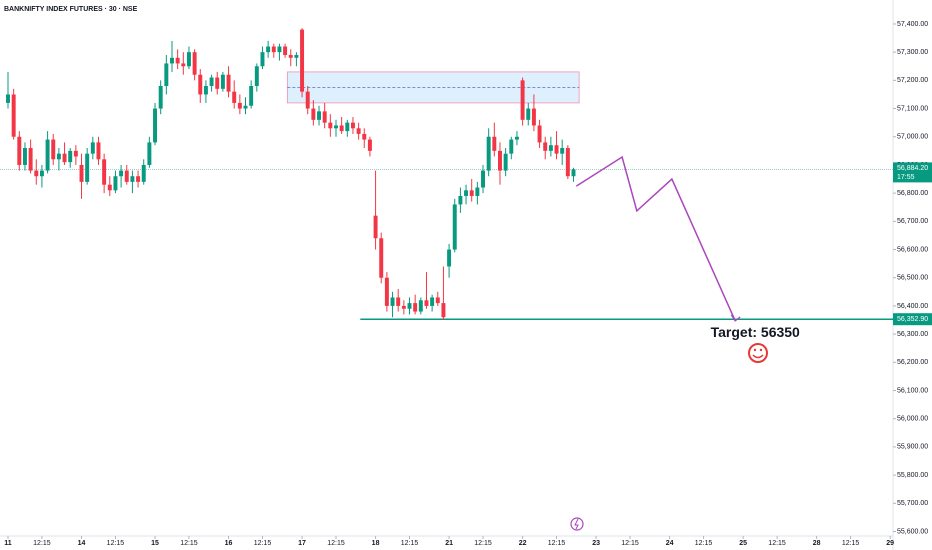  I want to click on x-tick-label: 17, so click(302, 543).